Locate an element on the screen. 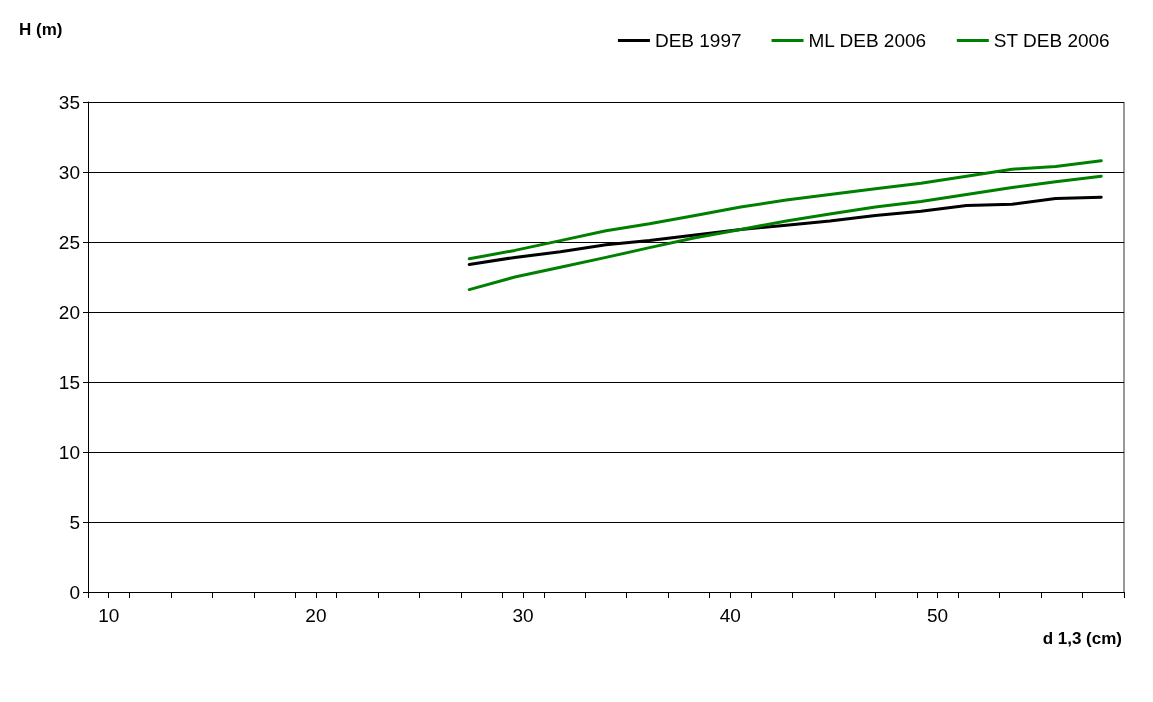 The image size is (1153, 702). x-tick-label: 40 is located at coordinates (730, 615).